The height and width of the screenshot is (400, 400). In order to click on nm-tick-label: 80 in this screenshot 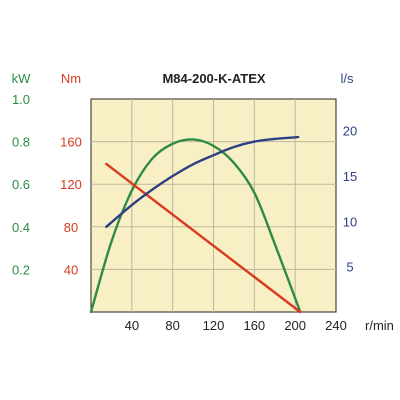, I will do `click(71, 227)`.